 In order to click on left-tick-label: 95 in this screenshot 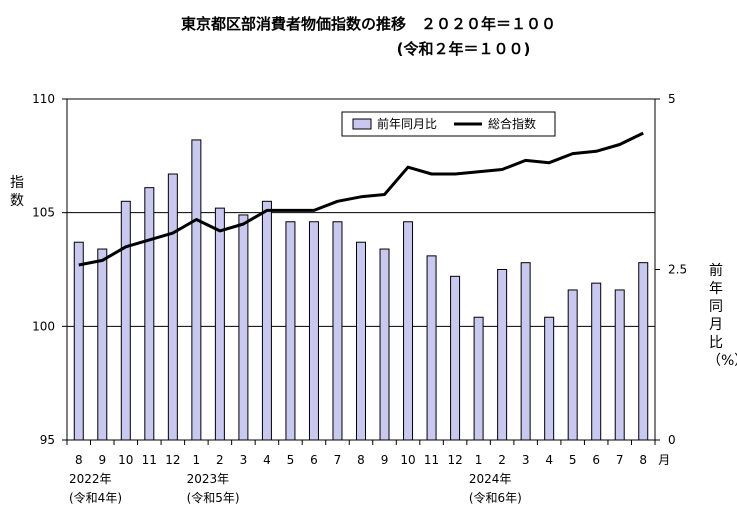, I will do `click(47, 440)`.